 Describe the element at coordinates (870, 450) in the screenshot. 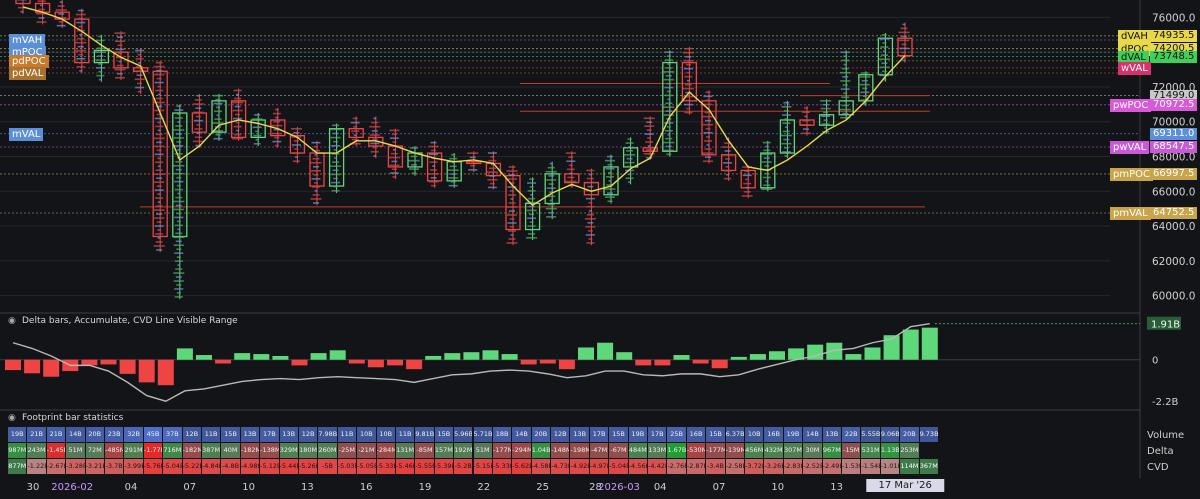

I see `delta-cell: 531M` at that location.